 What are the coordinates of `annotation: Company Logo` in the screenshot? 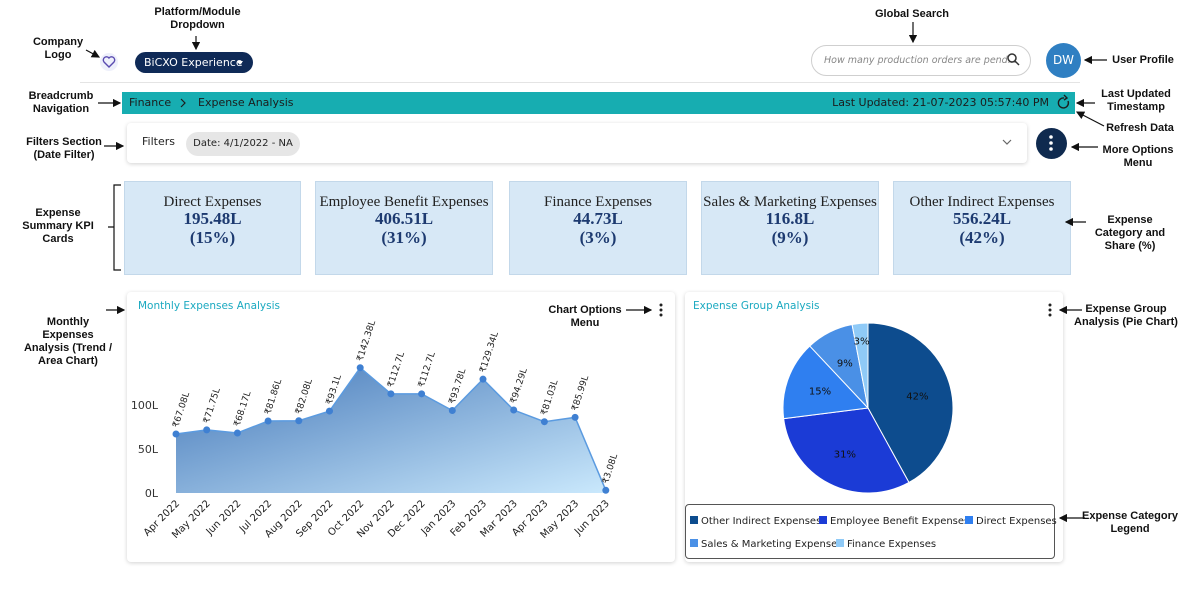 It's located at (58, 48).